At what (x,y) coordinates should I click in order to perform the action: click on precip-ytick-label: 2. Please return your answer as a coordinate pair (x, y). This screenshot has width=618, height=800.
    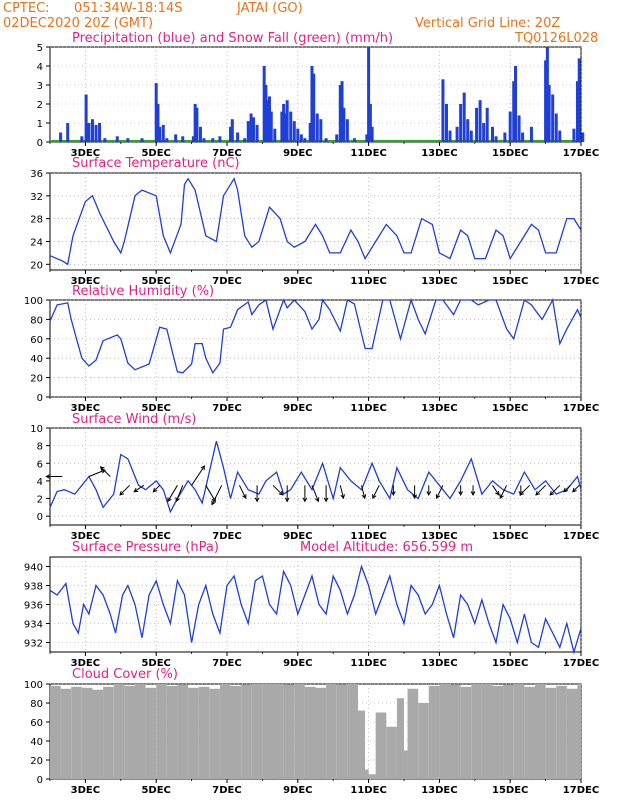
    Looking at the image, I should click on (40, 105).